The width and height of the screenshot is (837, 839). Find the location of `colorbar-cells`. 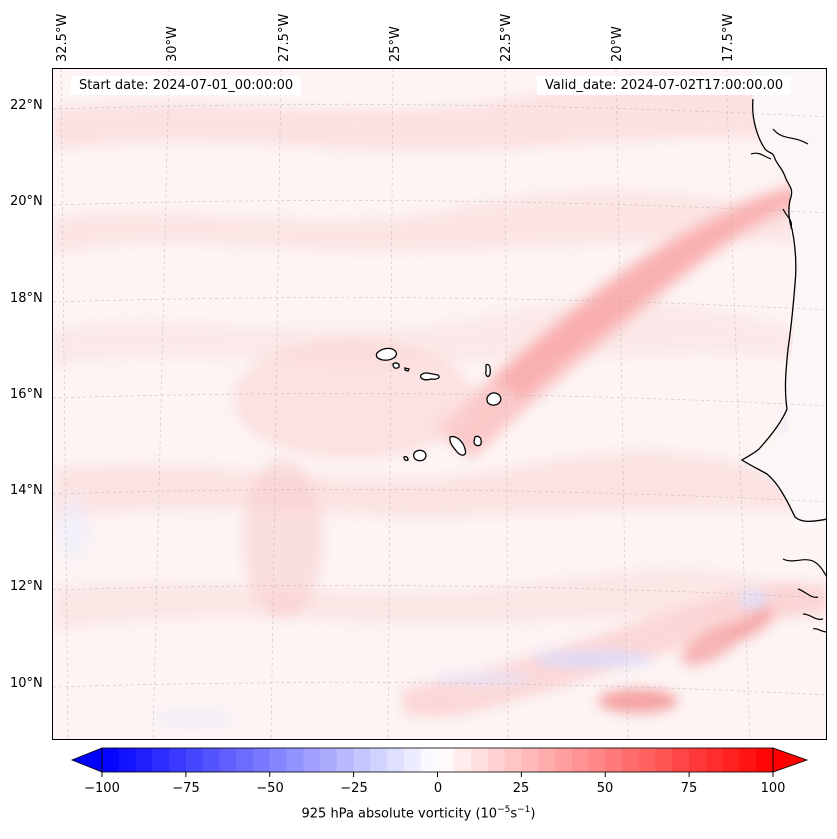

colorbar-cells is located at coordinates (438, 760).